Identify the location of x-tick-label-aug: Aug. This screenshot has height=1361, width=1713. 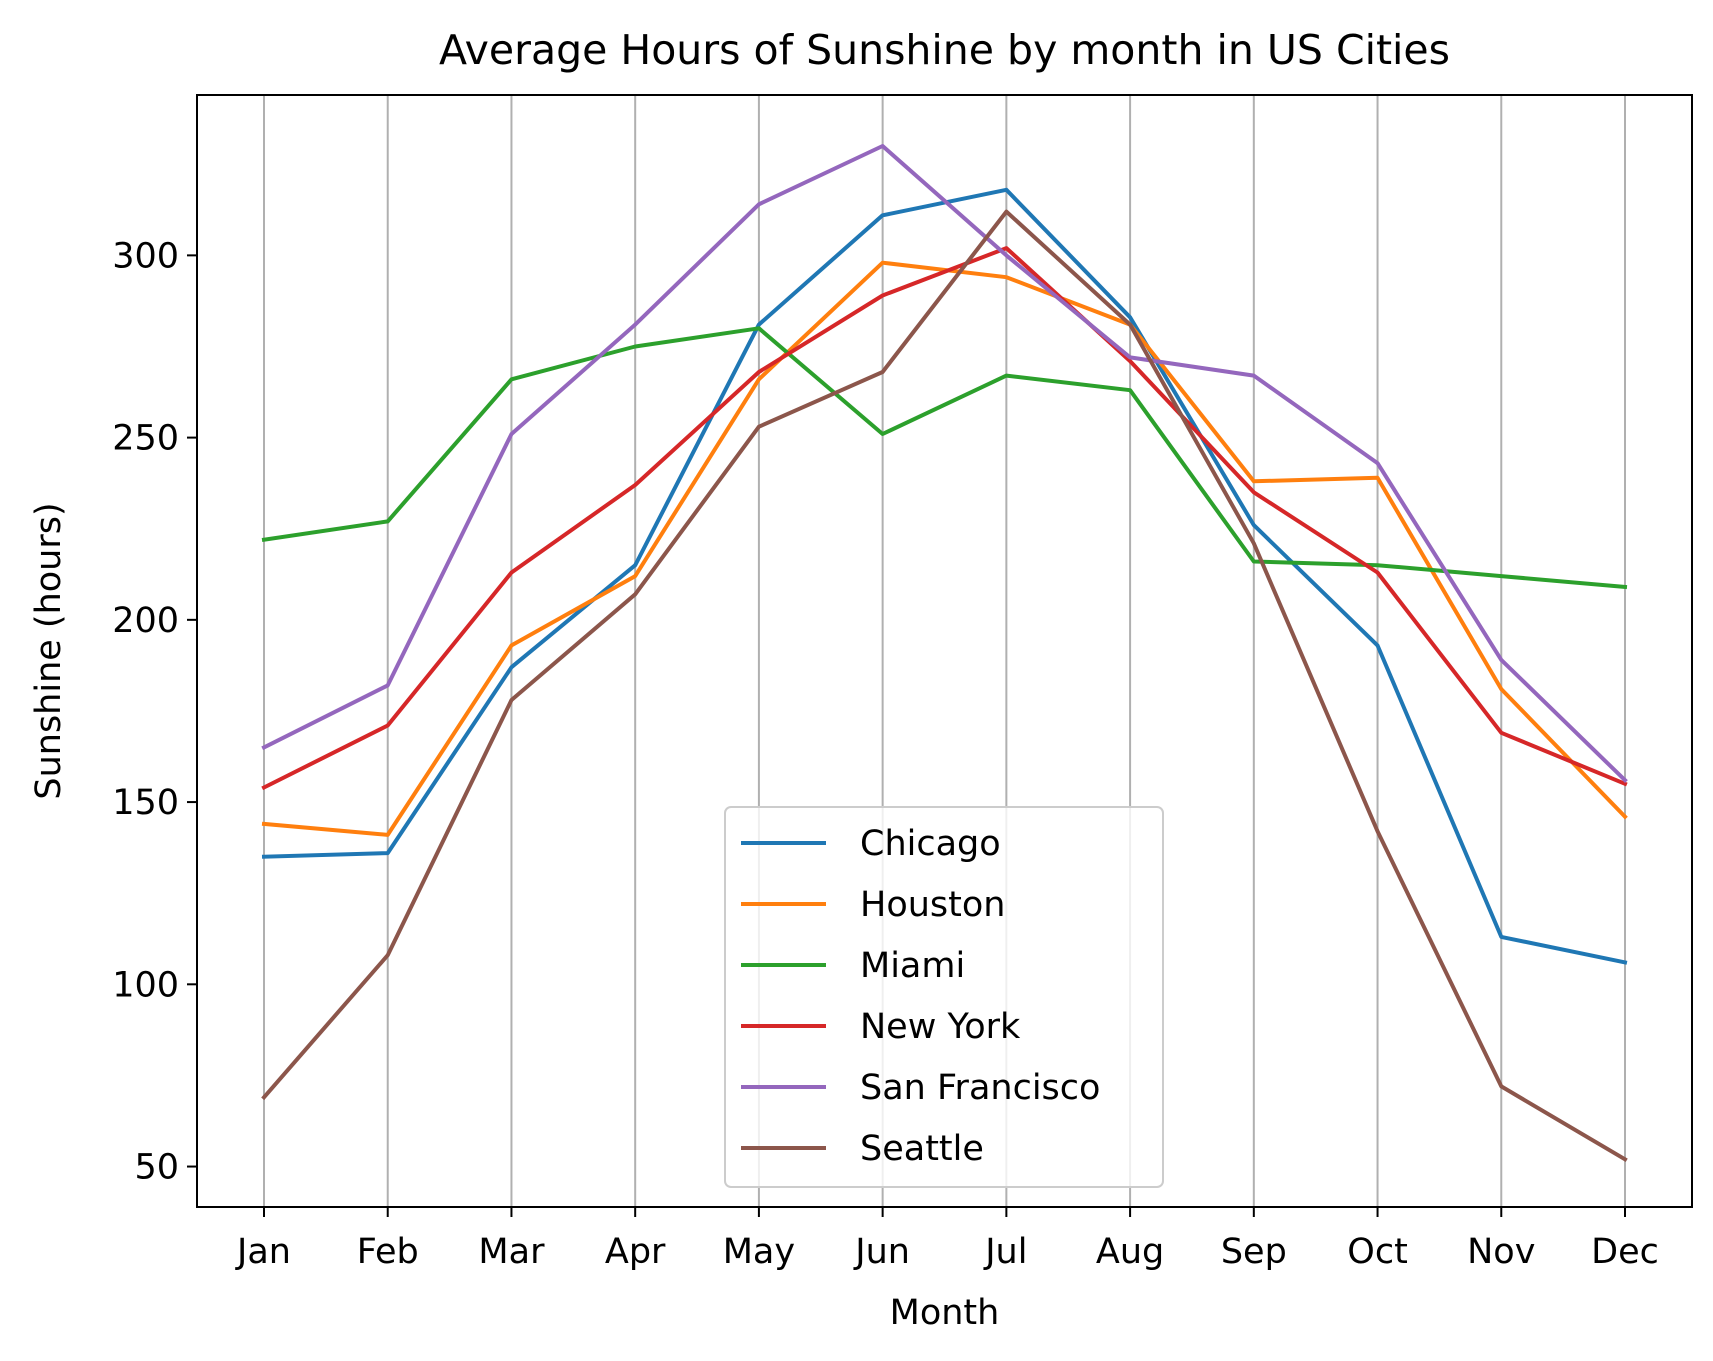
(1130, 1252).